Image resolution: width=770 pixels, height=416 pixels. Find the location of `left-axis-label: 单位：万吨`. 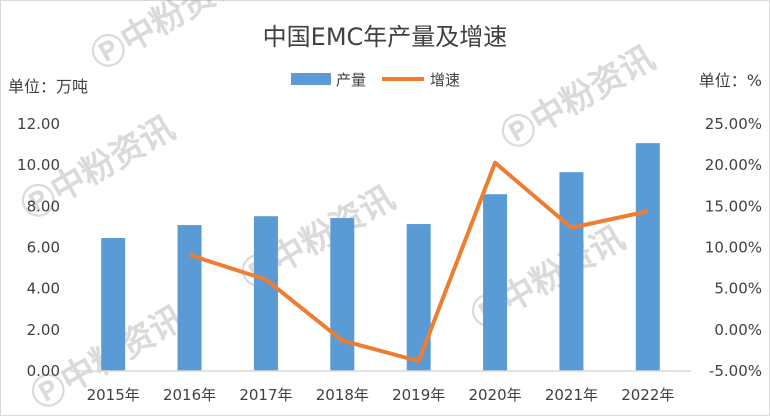

left-axis-label: 单位：万吨 is located at coordinates (48, 86).